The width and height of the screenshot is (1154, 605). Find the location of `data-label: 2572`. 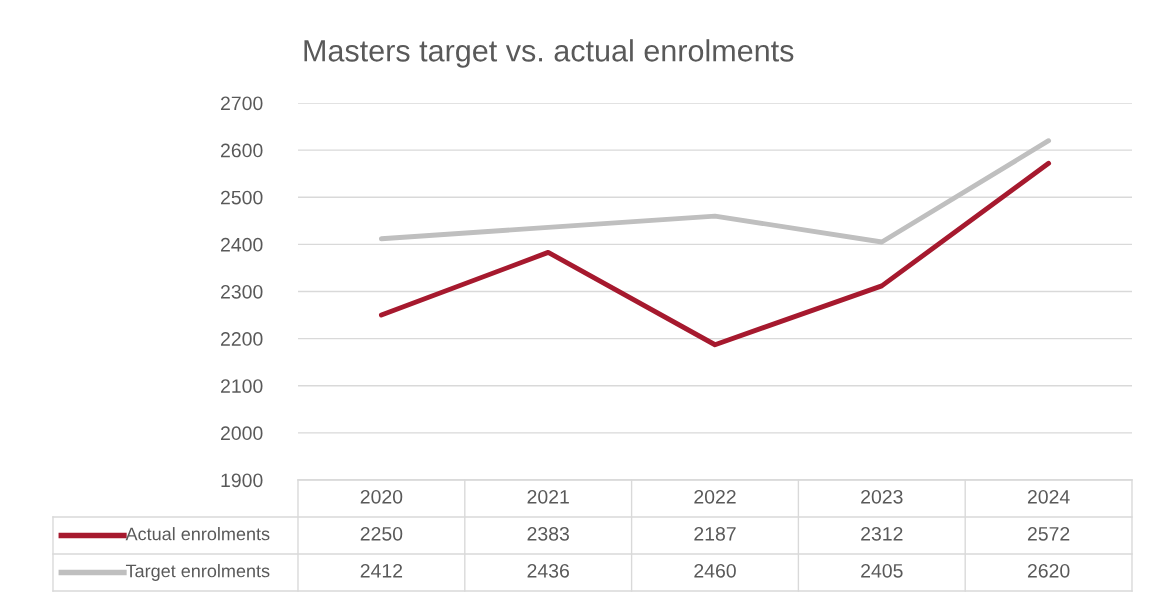

data-label: 2572 is located at coordinates (1048, 533).